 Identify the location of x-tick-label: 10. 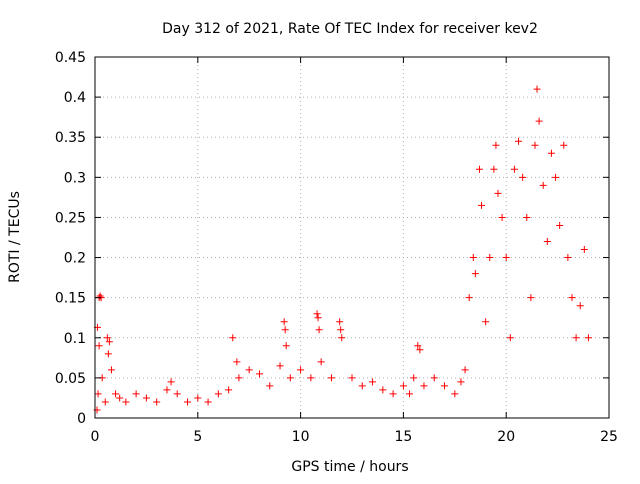
(301, 437).